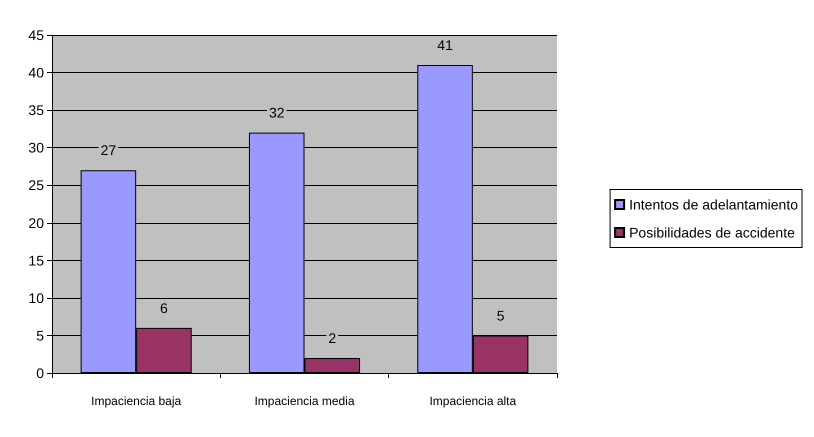 The height and width of the screenshot is (437, 814). Describe the element at coordinates (36, 110) in the screenshot. I see `y-tick-label: 35` at that location.